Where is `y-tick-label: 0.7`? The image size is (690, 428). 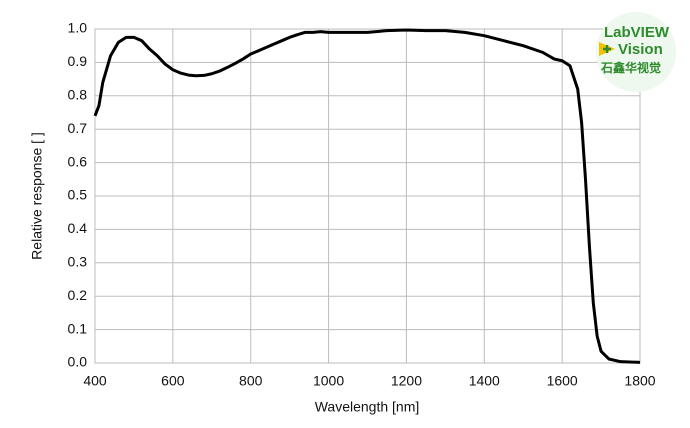
y-tick-label: 0.7 is located at coordinates (78, 128).